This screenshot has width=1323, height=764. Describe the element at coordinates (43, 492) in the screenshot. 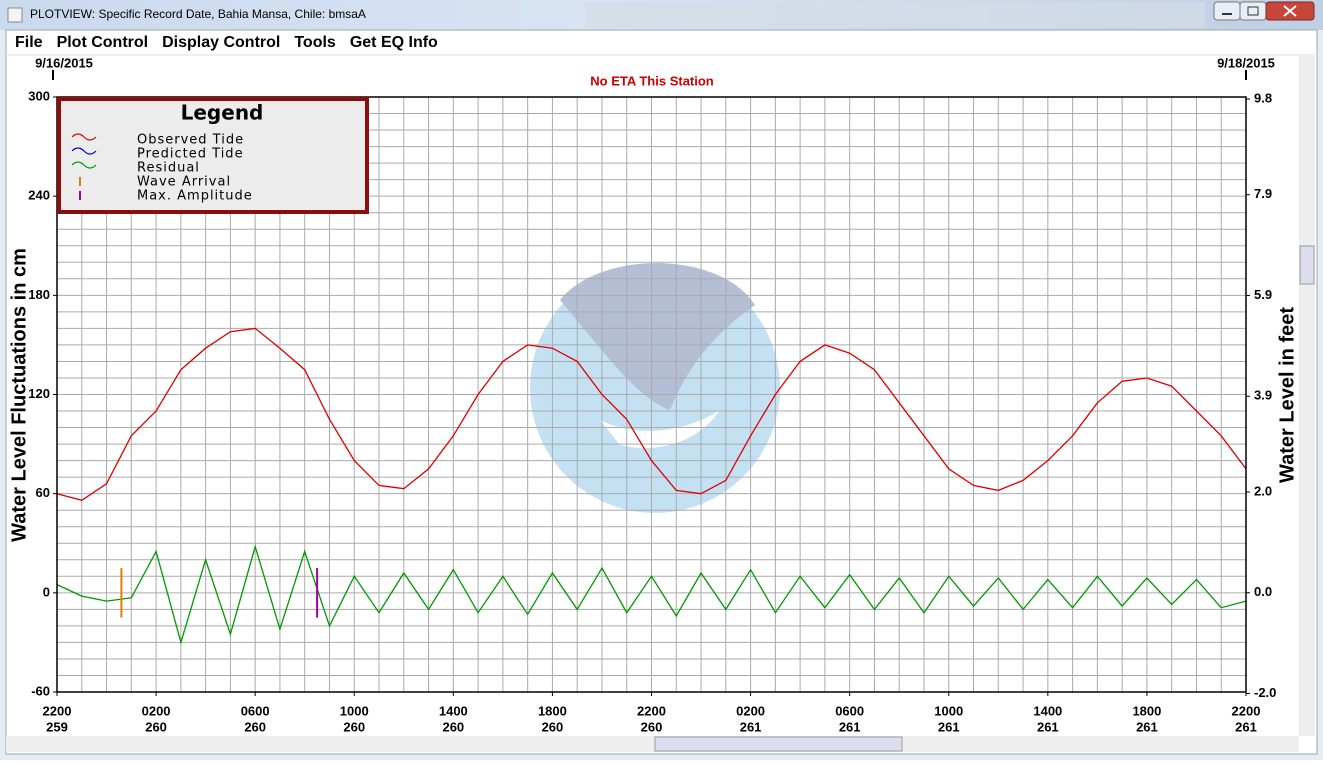

I see `y-tick-label: 60` at that location.